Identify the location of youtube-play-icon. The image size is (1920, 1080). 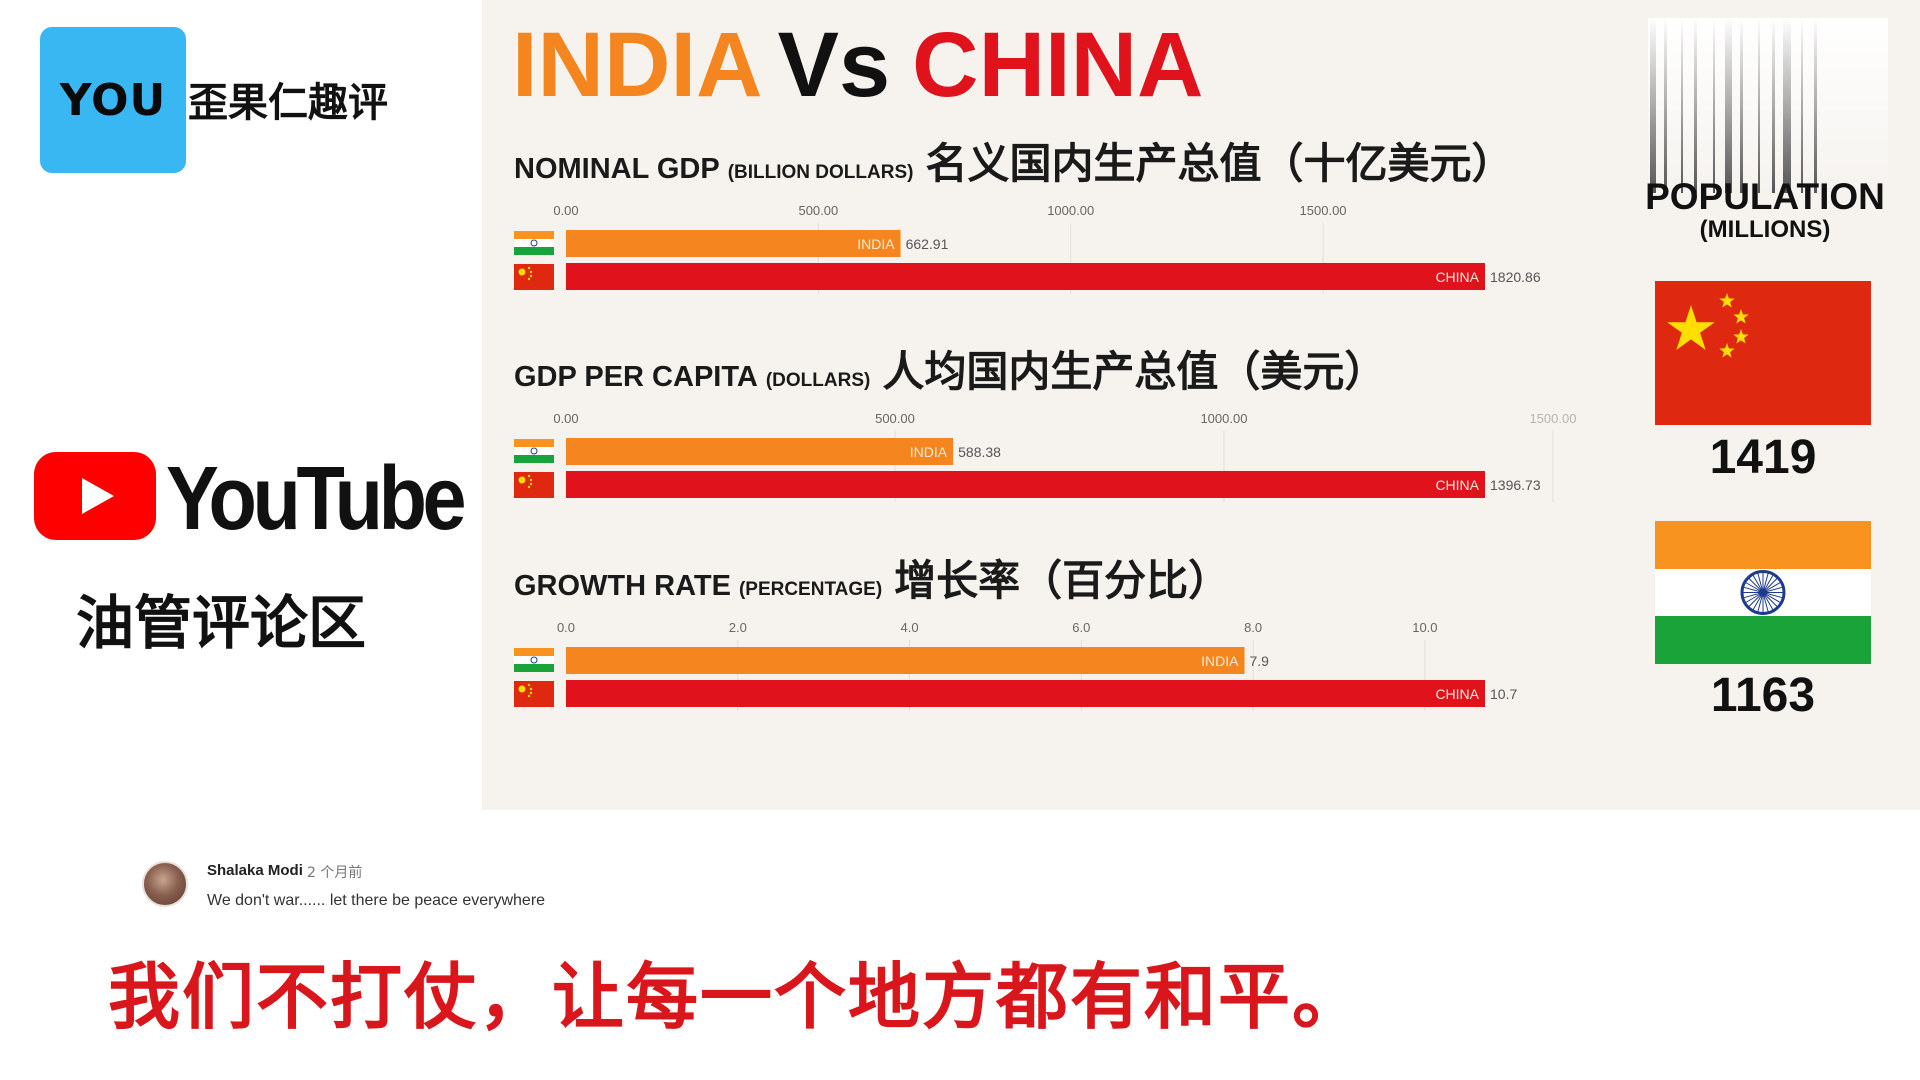
(95, 496).